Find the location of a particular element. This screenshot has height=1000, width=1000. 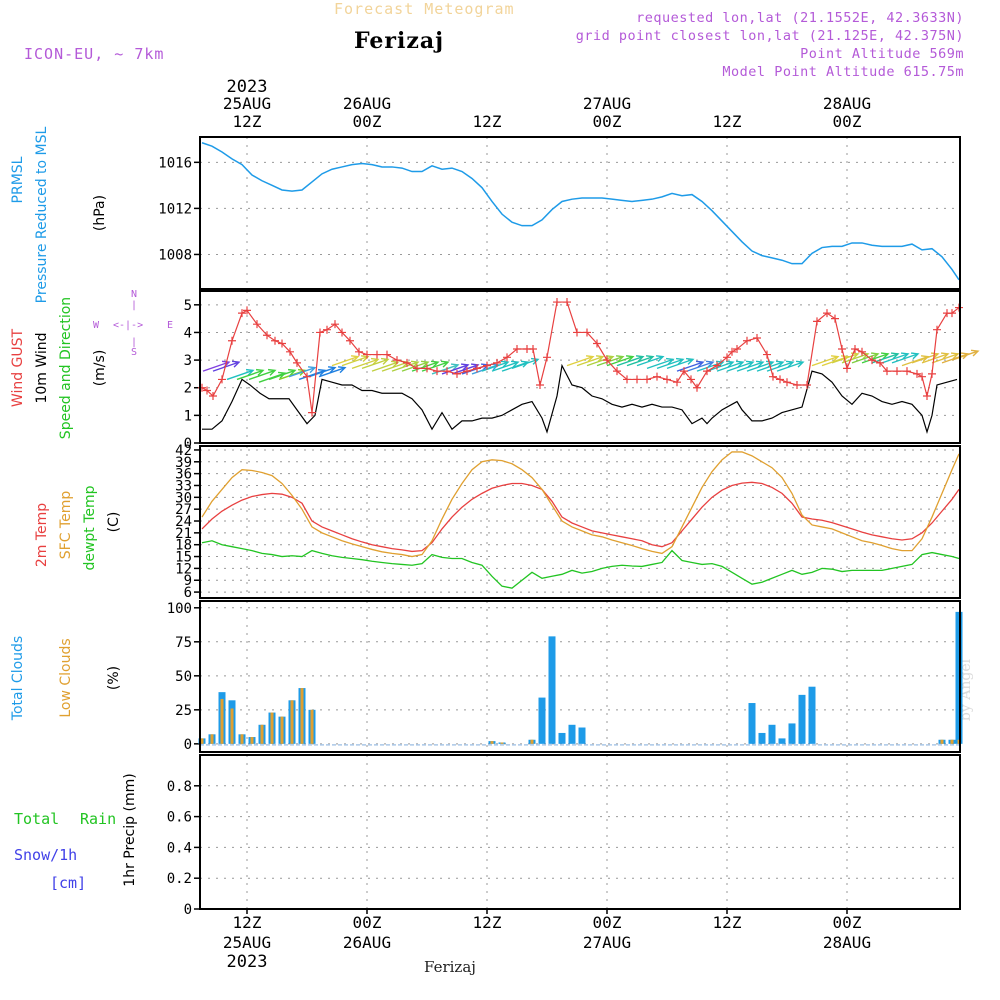

low-clouds-bar is located at coordinates (262, 734).